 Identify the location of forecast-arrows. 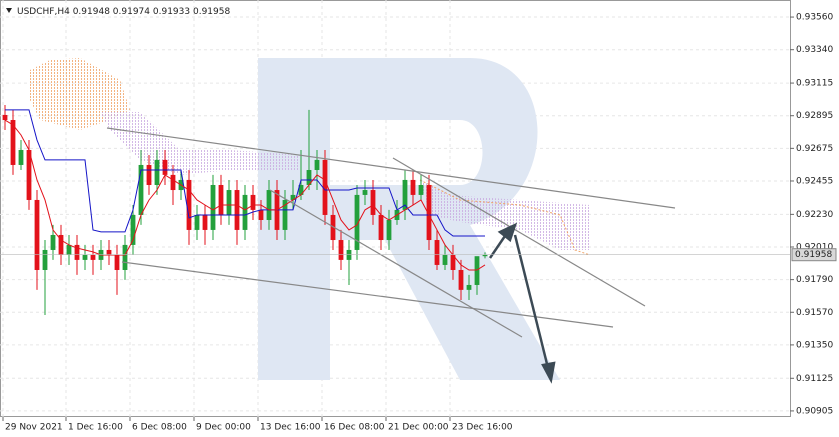
(522, 303).